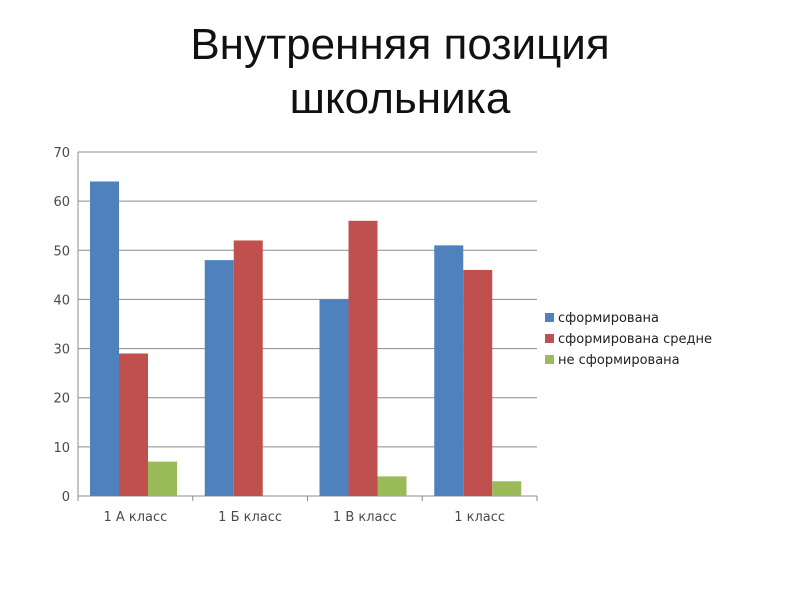  Describe the element at coordinates (365, 517) in the screenshot. I see `x-tick-label: 1 В класс` at that location.